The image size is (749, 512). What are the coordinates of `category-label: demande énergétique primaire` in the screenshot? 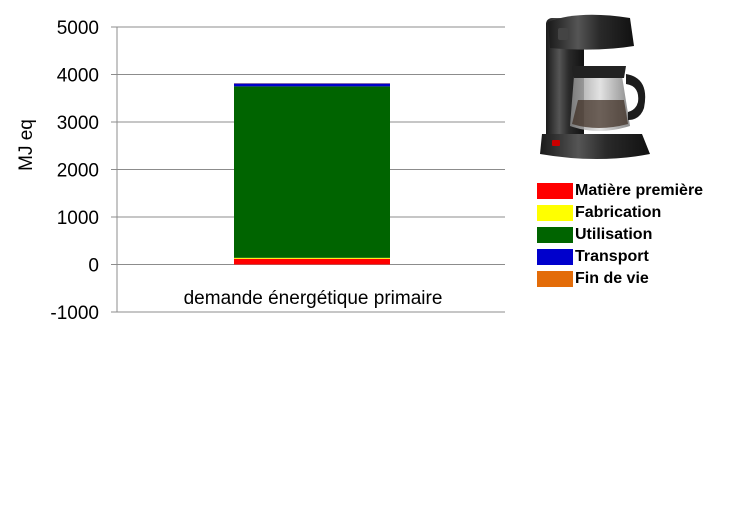 It's located at (313, 298).